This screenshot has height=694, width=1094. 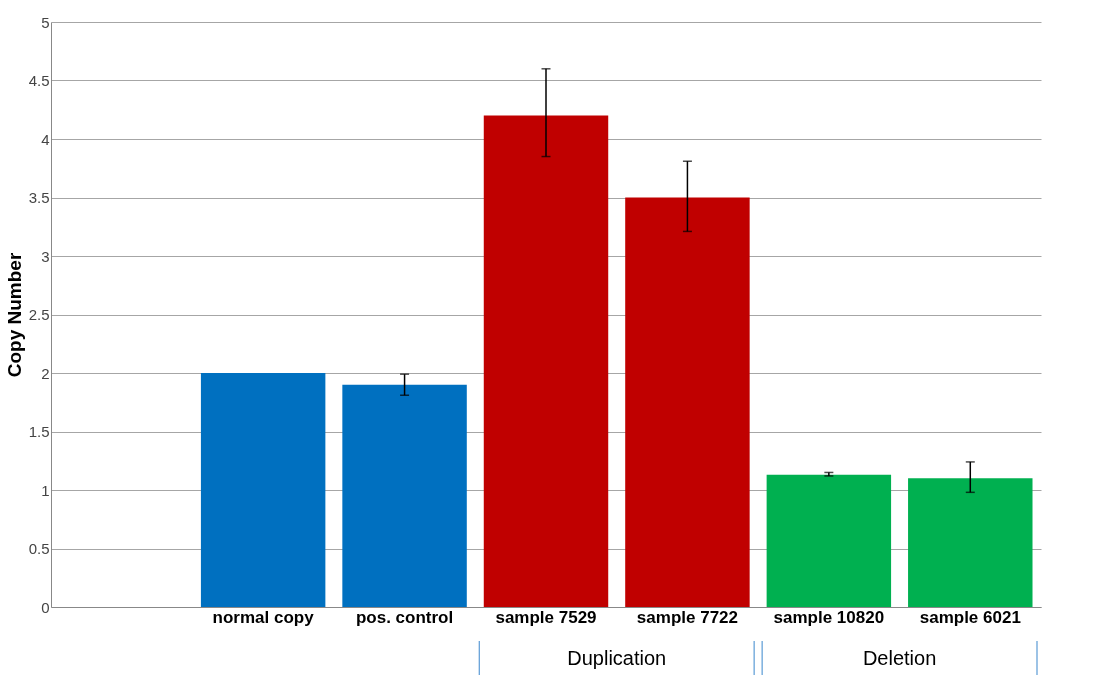 I want to click on text: Duplication, so click(x=617, y=658).